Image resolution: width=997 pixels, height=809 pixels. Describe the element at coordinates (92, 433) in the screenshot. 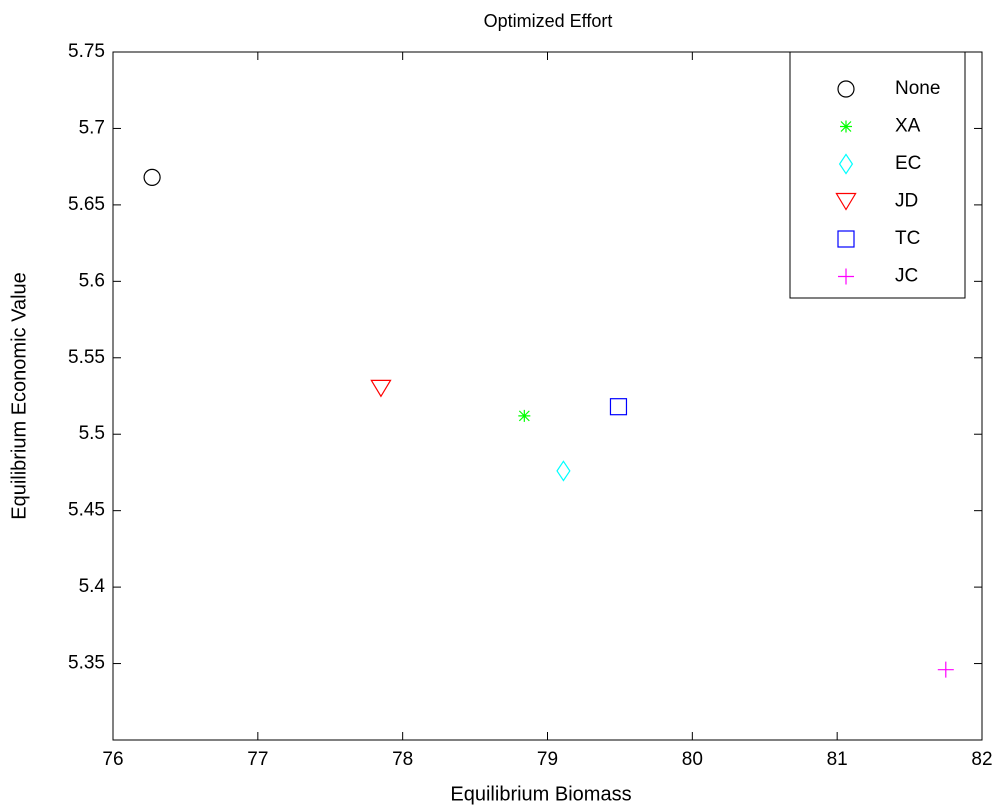

I see `y-tick-label: 5.5` at that location.